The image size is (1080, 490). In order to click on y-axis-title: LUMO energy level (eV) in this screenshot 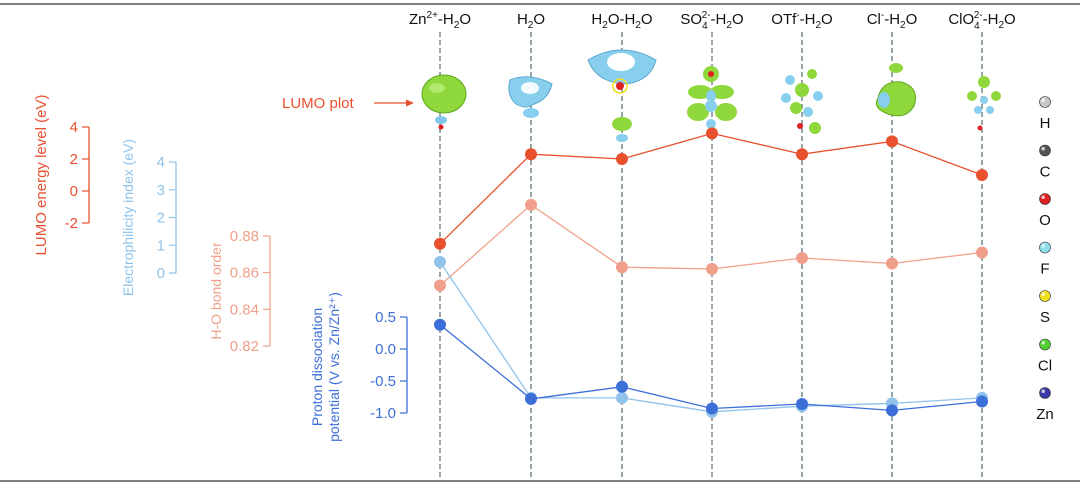, I will do `click(41, 175)`.